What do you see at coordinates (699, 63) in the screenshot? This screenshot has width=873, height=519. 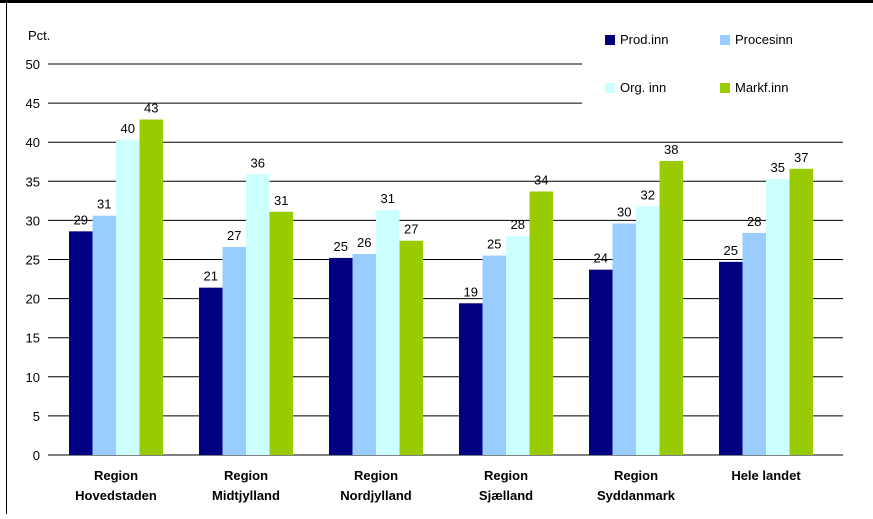 I see `legend: Prod.inn Procesinn Org. inn Markf.inn` at bounding box center [699, 63].